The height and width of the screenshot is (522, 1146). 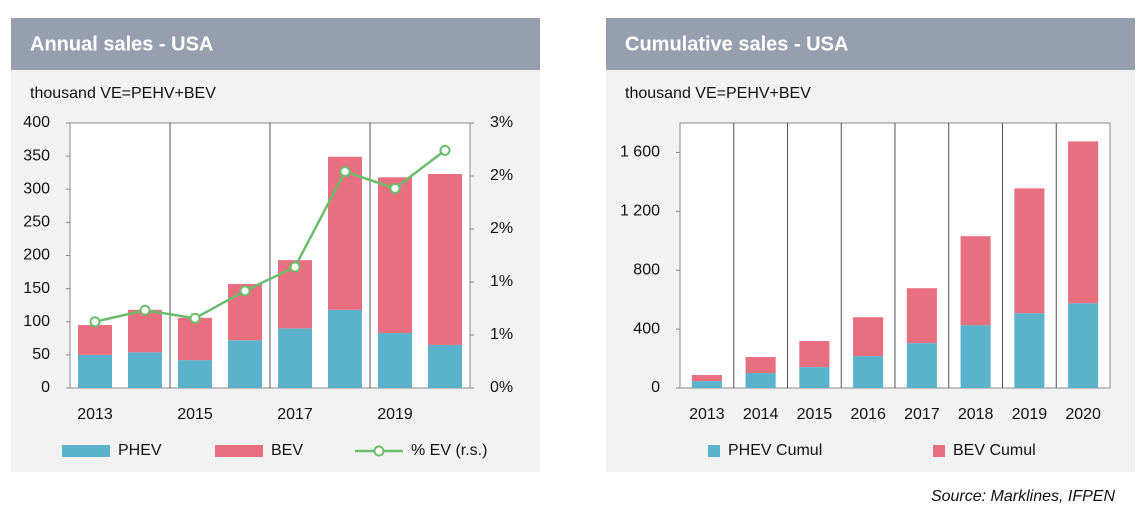 What do you see at coordinates (640, 211) in the screenshot?
I see `y-tick-label: 1 200` at bounding box center [640, 211].